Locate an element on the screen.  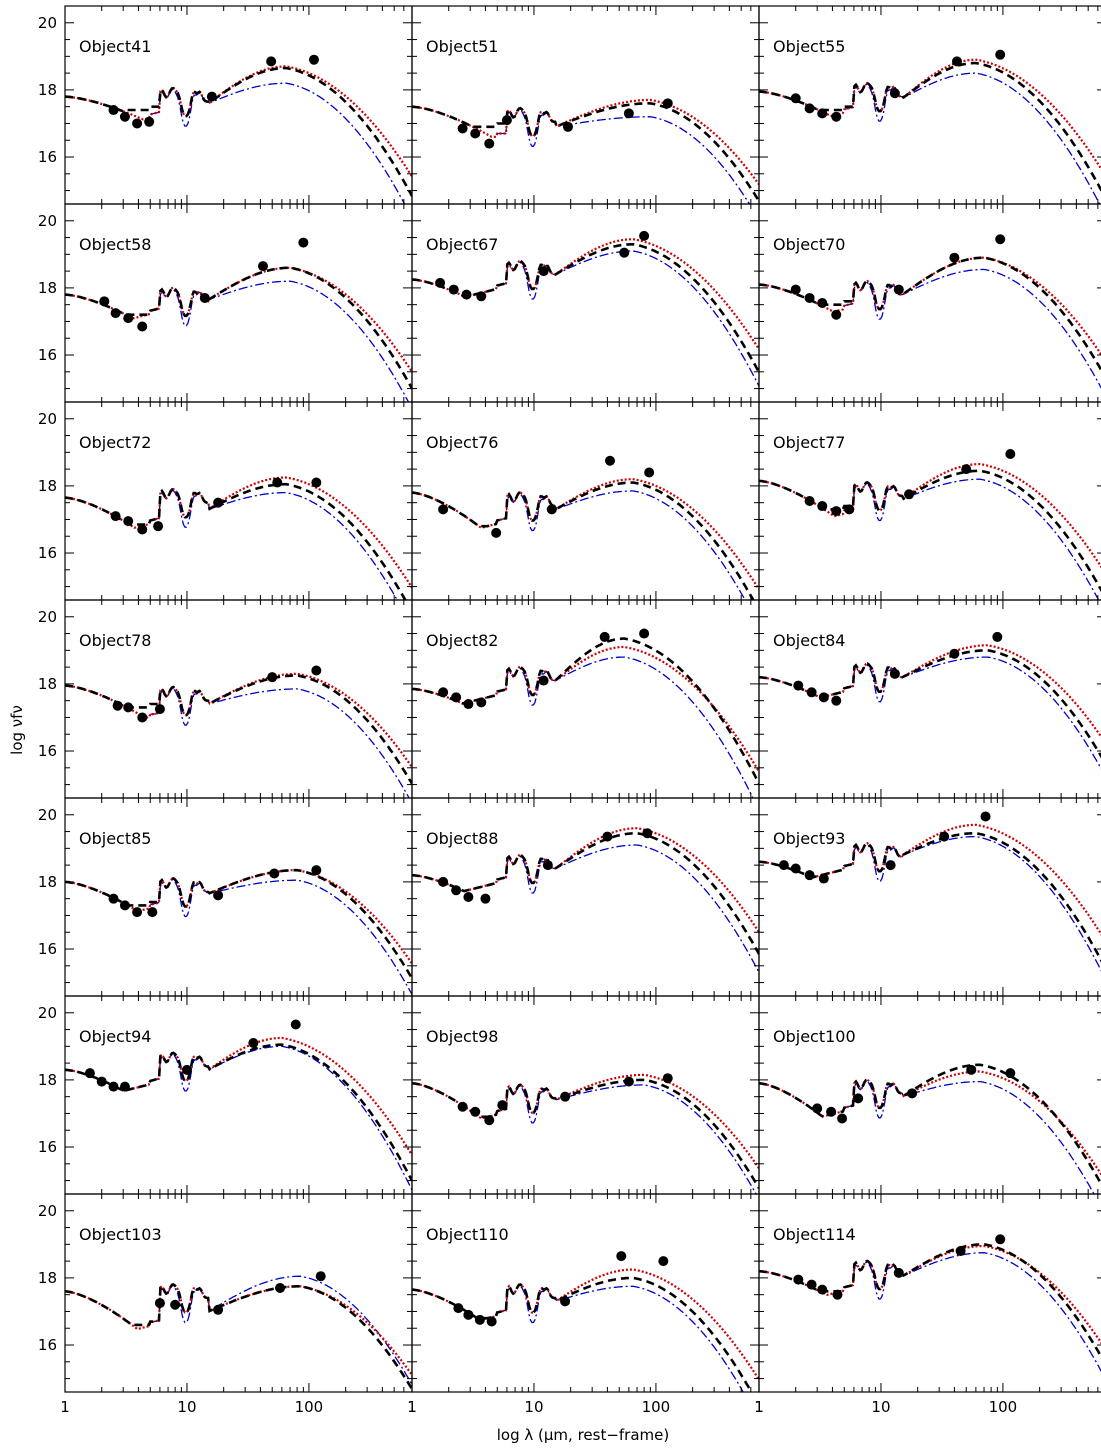
x-tick-label: 100 is located at coordinates (309, 1407).